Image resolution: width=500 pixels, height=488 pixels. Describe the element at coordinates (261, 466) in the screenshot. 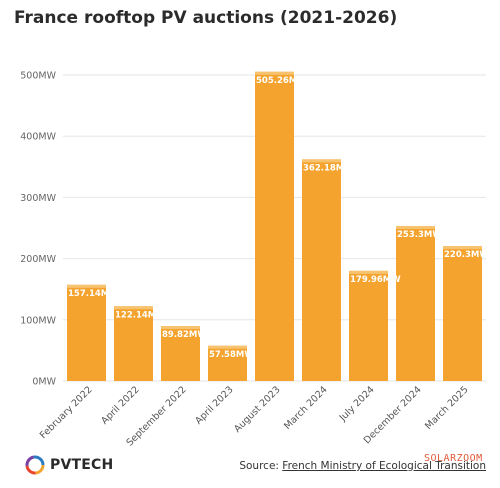

I see `source-prefix: Source:` at that location.